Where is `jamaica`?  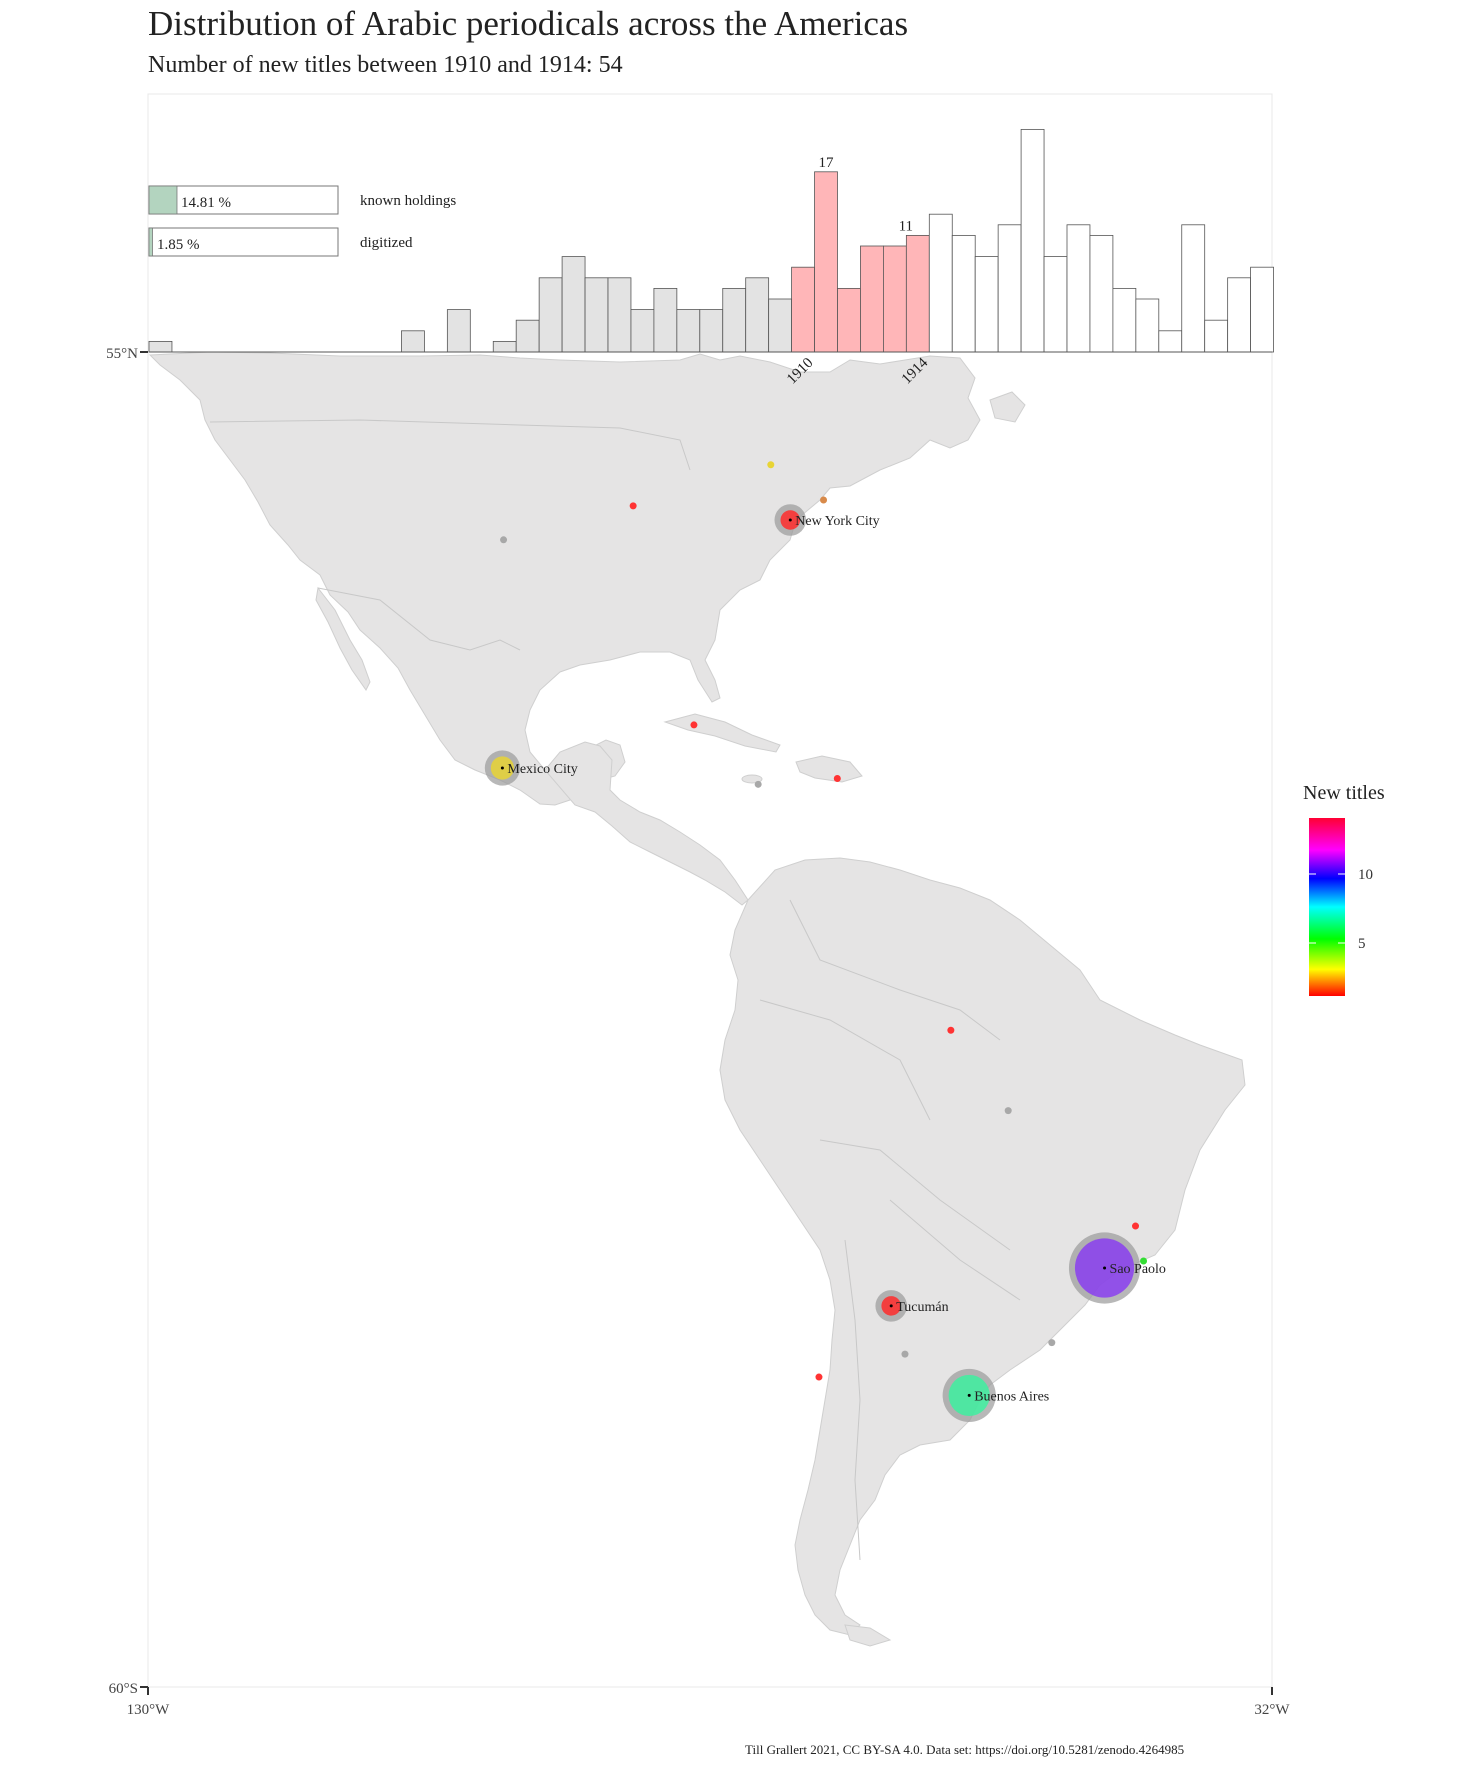 jamaica is located at coordinates (752, 779).